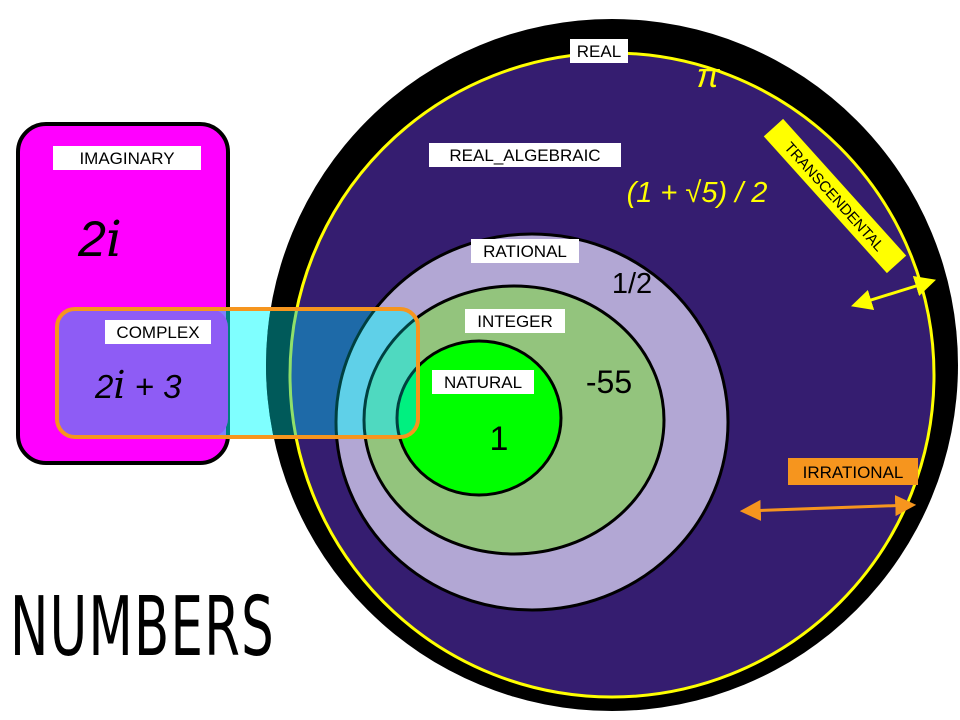  Describe the element at coordinates (342, 373) in the screenshot. I see `complex-overlay-real` at that location.